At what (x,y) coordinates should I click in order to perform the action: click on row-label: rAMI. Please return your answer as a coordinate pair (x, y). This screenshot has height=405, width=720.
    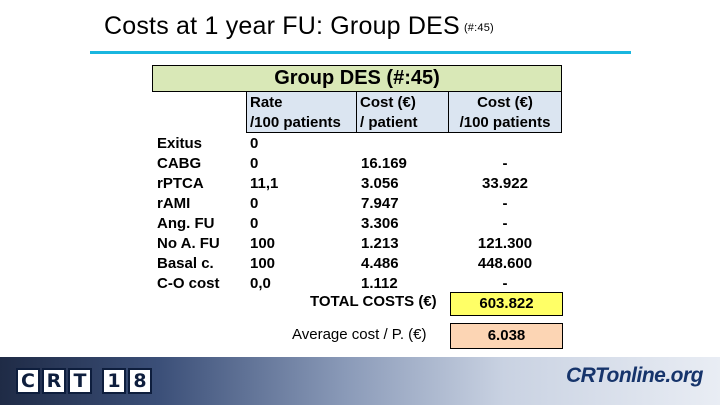
    Looking at the image, I should click on (174, 203).